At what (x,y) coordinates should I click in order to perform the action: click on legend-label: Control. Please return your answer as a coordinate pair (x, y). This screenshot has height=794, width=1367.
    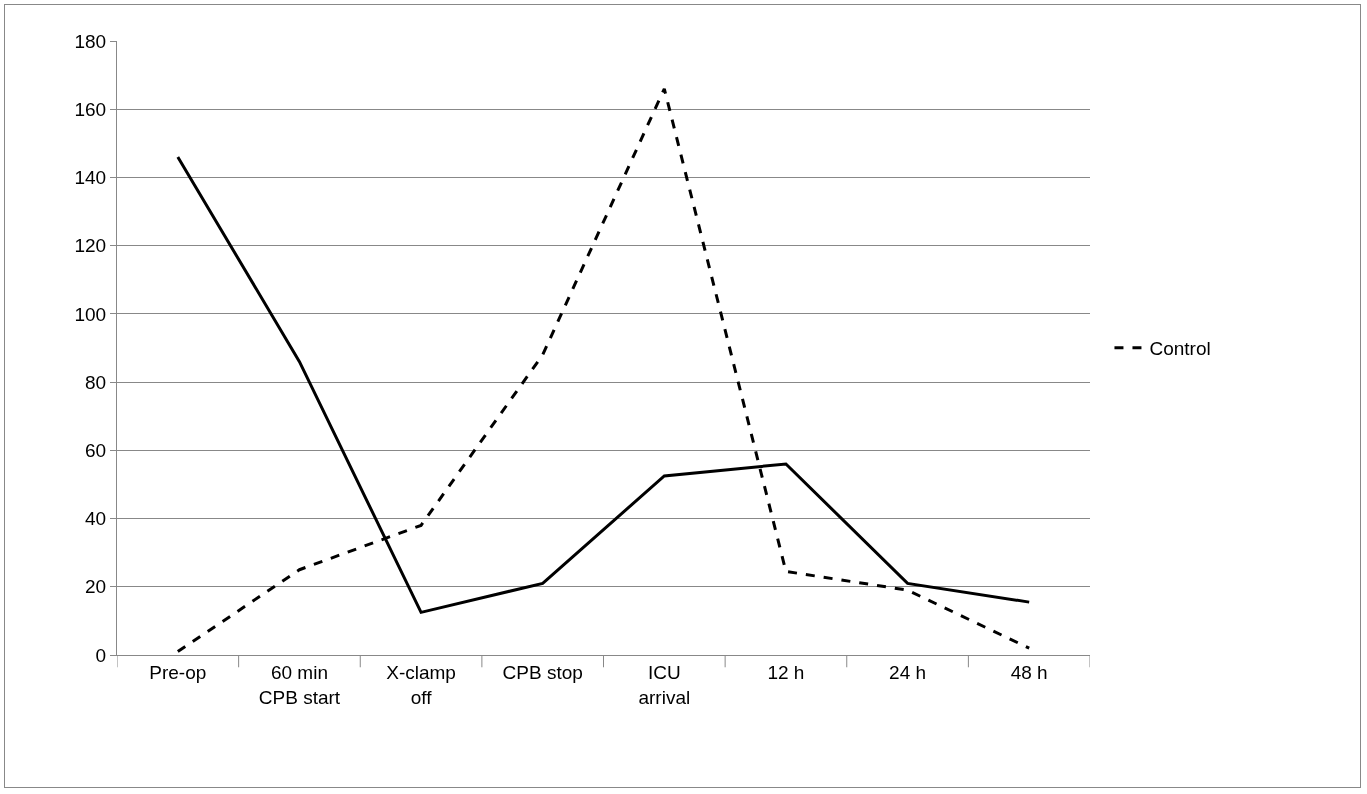
    Looking at the image, I should click on (1180, 349).